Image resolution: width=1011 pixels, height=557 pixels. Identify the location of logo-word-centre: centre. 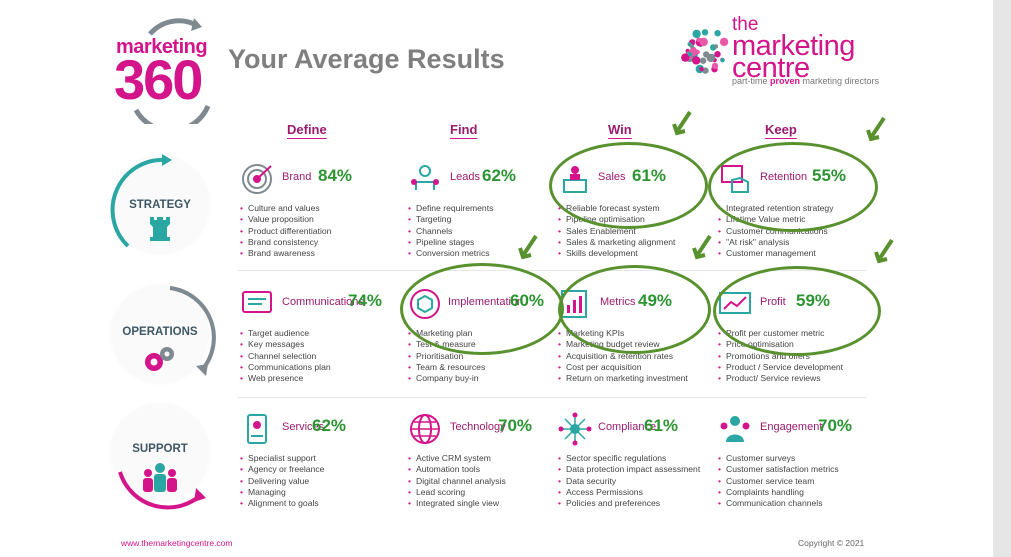
(771, 68).